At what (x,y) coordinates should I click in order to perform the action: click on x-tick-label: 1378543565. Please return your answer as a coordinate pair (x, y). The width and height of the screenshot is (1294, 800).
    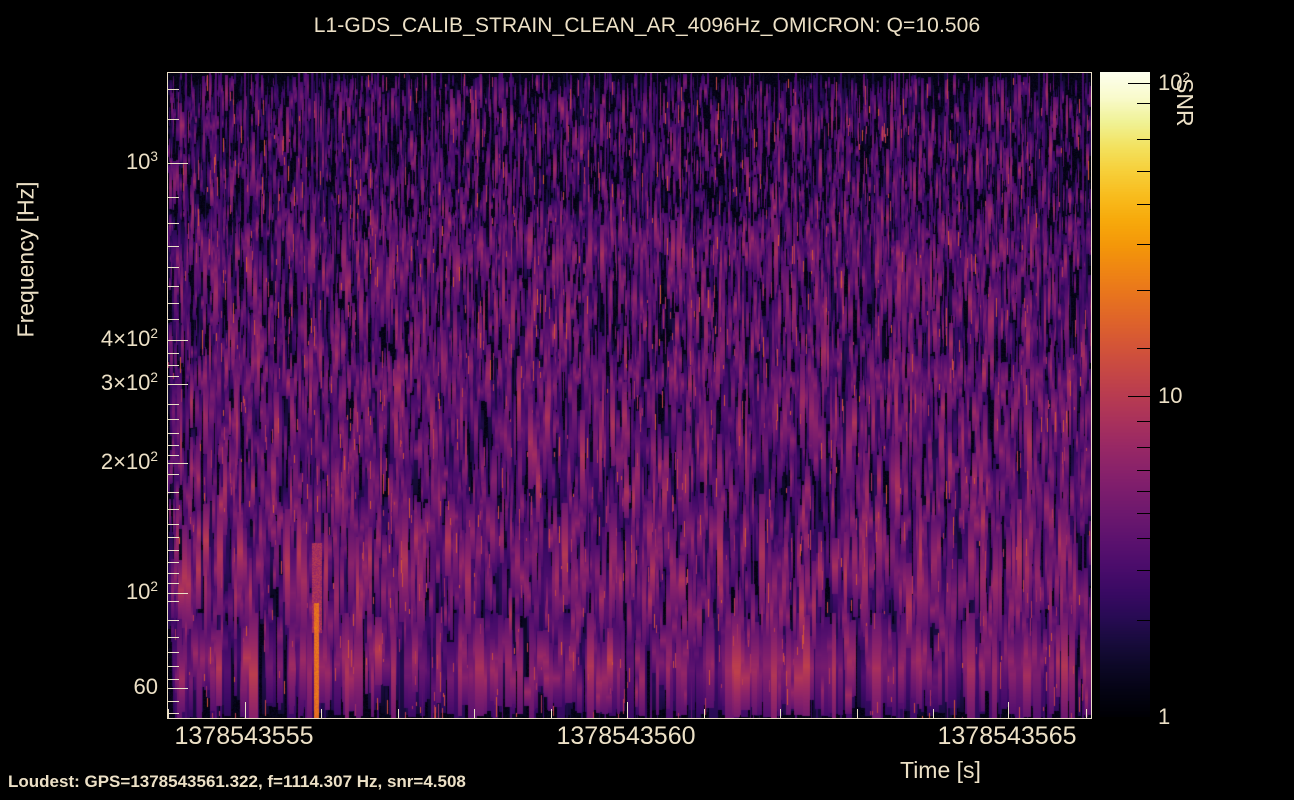
    Looking at the image, I should click on (1007, 736).